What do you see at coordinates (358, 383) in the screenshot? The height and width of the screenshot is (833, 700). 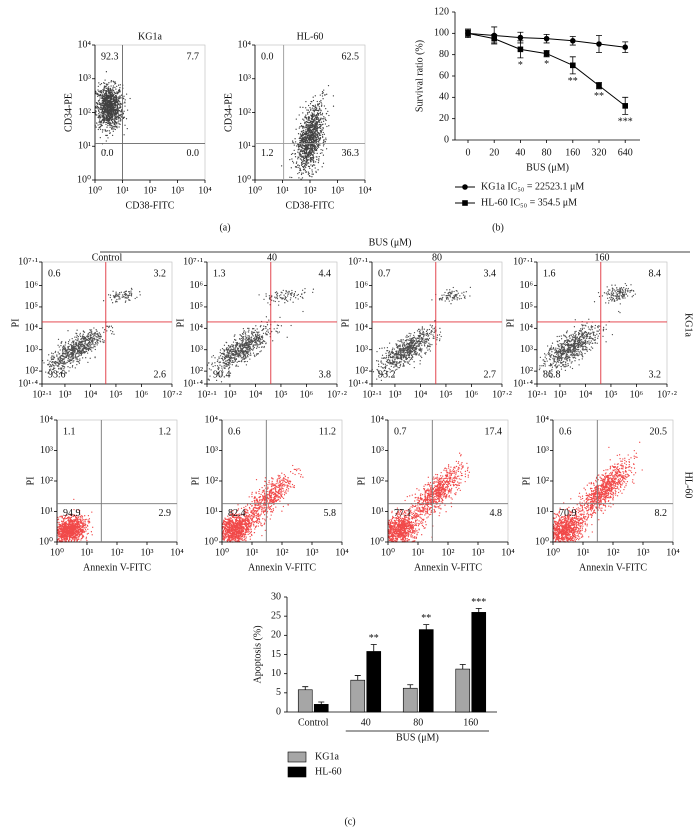 I see `y-tick-label: 10¹·⁴` at bounding box center [358, 383].